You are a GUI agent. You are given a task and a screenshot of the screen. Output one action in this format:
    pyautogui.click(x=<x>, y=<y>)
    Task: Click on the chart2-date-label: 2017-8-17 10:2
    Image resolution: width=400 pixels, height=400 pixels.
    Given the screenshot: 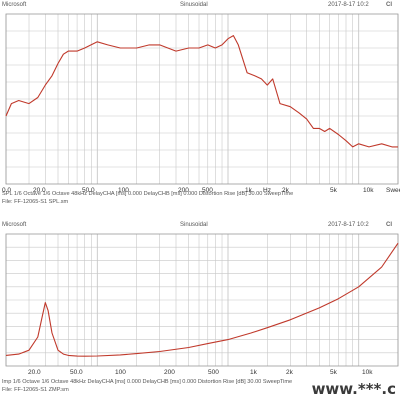 What is the action you would take?
    pyautogui.click(x=348, y=225)
    